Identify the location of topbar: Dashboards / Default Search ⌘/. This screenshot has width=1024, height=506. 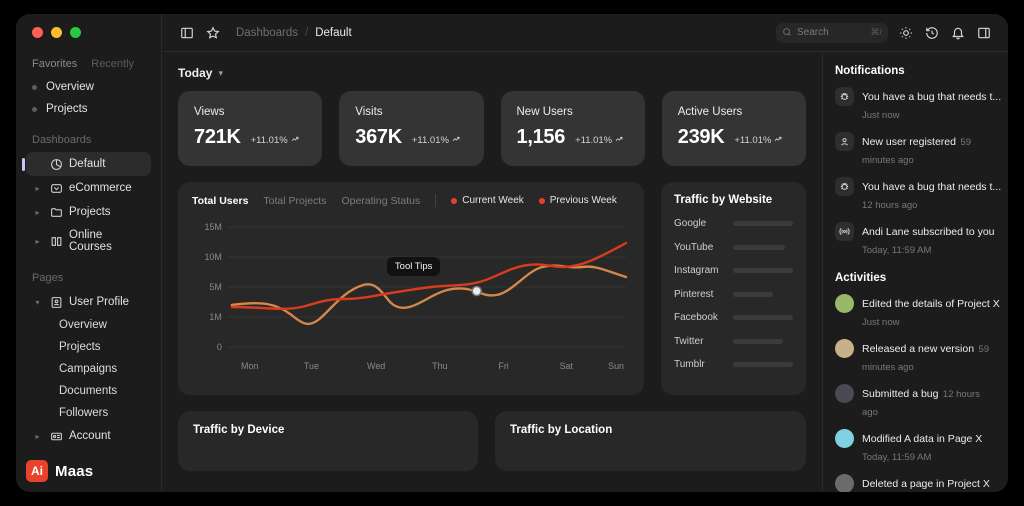
(585, 33).